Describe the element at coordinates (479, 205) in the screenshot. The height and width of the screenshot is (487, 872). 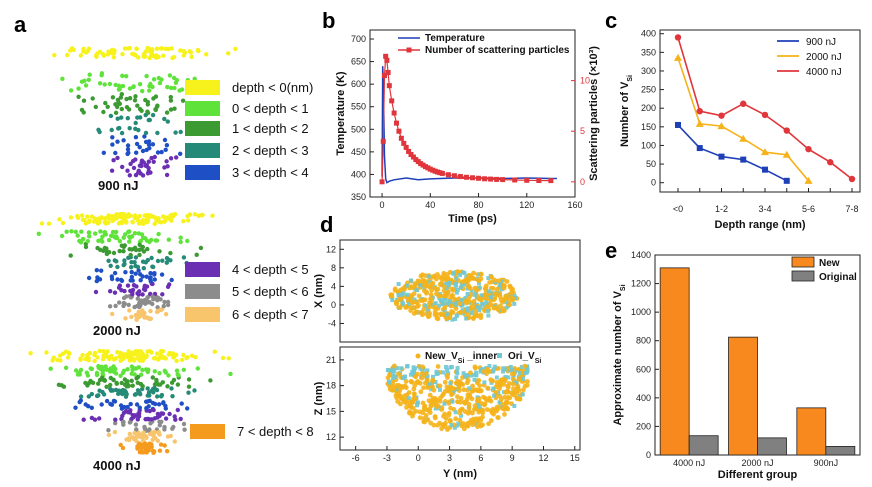
I see `x-tick-label: 80` at that location.